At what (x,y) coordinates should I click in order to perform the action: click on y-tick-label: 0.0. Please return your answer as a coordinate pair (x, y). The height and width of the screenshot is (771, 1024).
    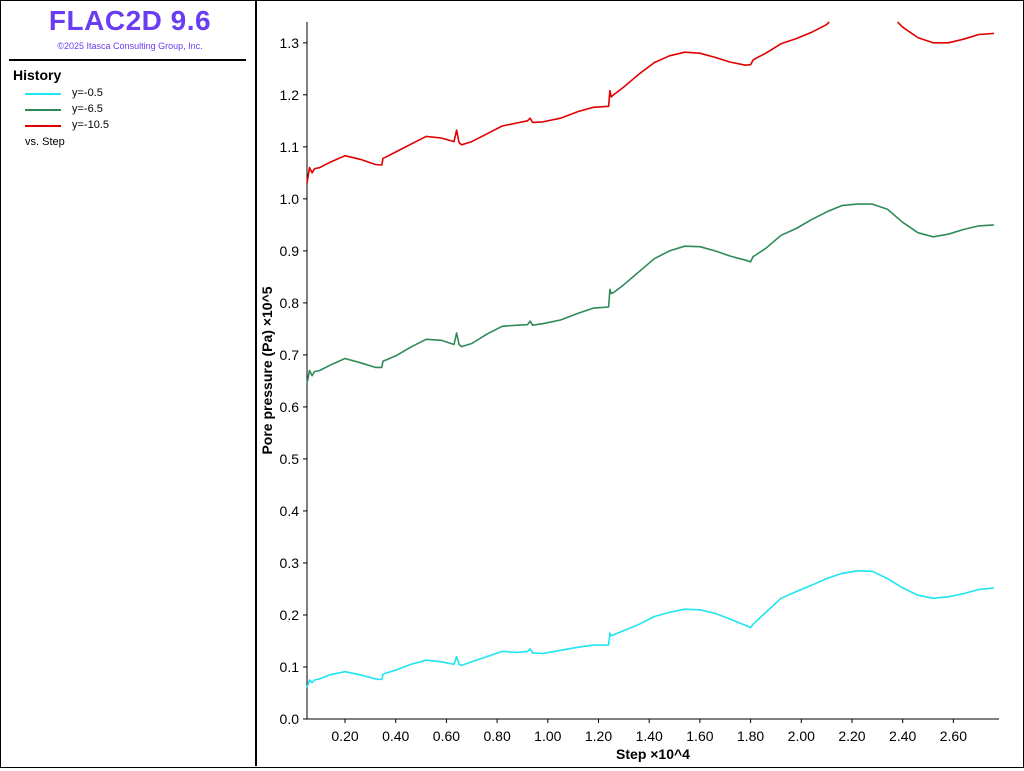
    Looking at the image, I should click on (290, 719).